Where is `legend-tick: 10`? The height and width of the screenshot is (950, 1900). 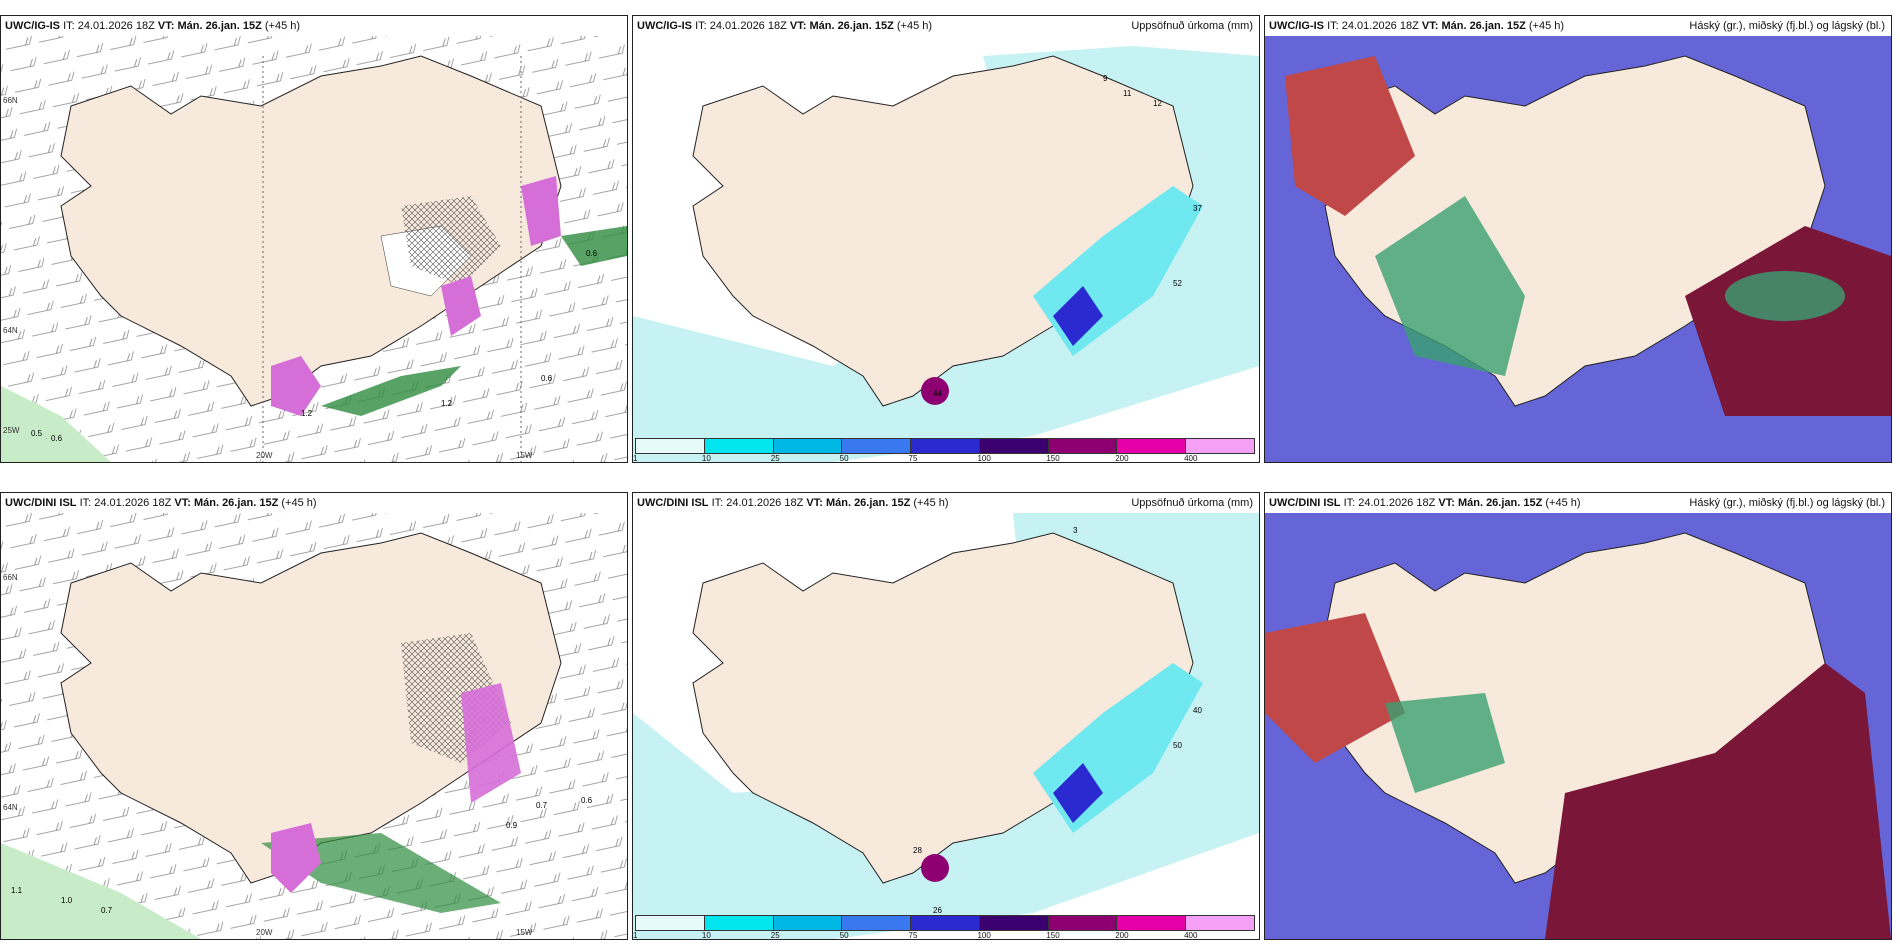 legend-tick: 10 is located at coordinates (706, 458).